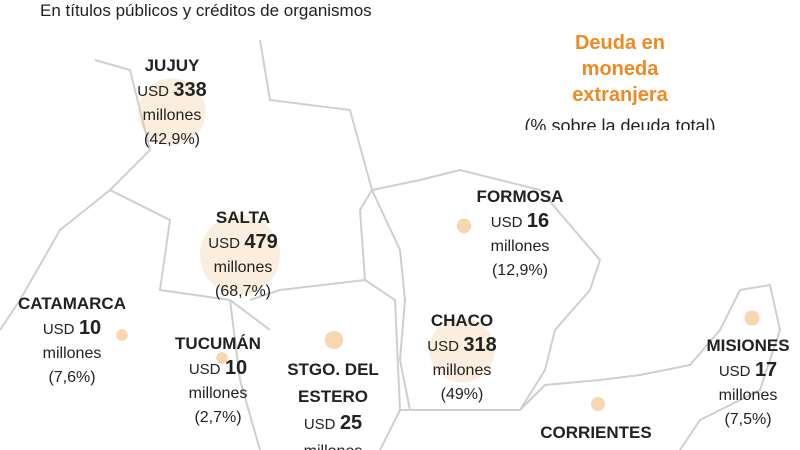  I want to click on amount-row: USD 479, so click(243, 243).